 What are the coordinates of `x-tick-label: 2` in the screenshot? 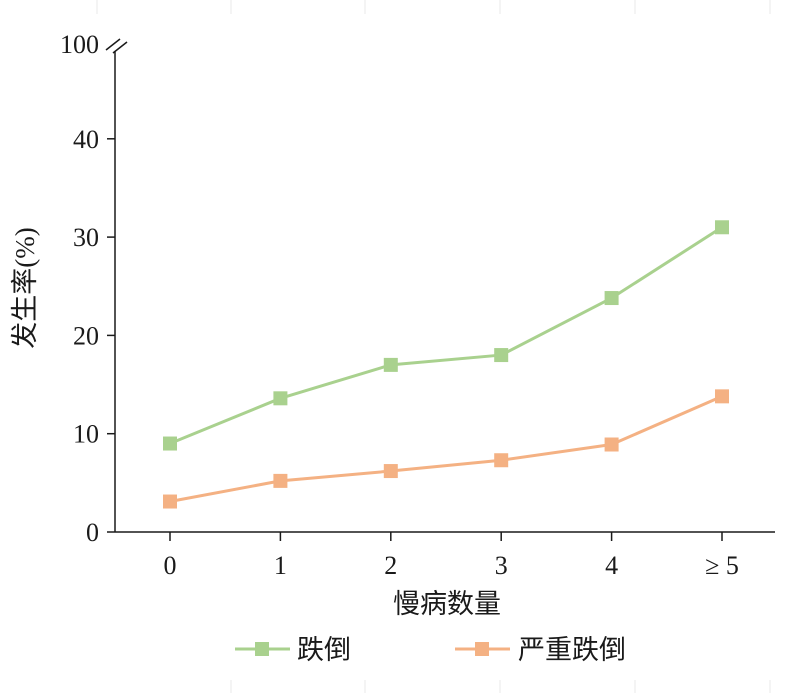 It's located at (390, 565).